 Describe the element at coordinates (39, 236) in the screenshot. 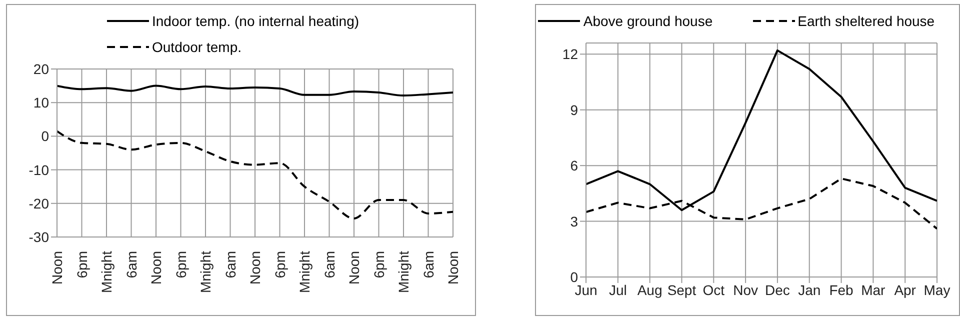

I see `y-tick-label: -30` at that location.